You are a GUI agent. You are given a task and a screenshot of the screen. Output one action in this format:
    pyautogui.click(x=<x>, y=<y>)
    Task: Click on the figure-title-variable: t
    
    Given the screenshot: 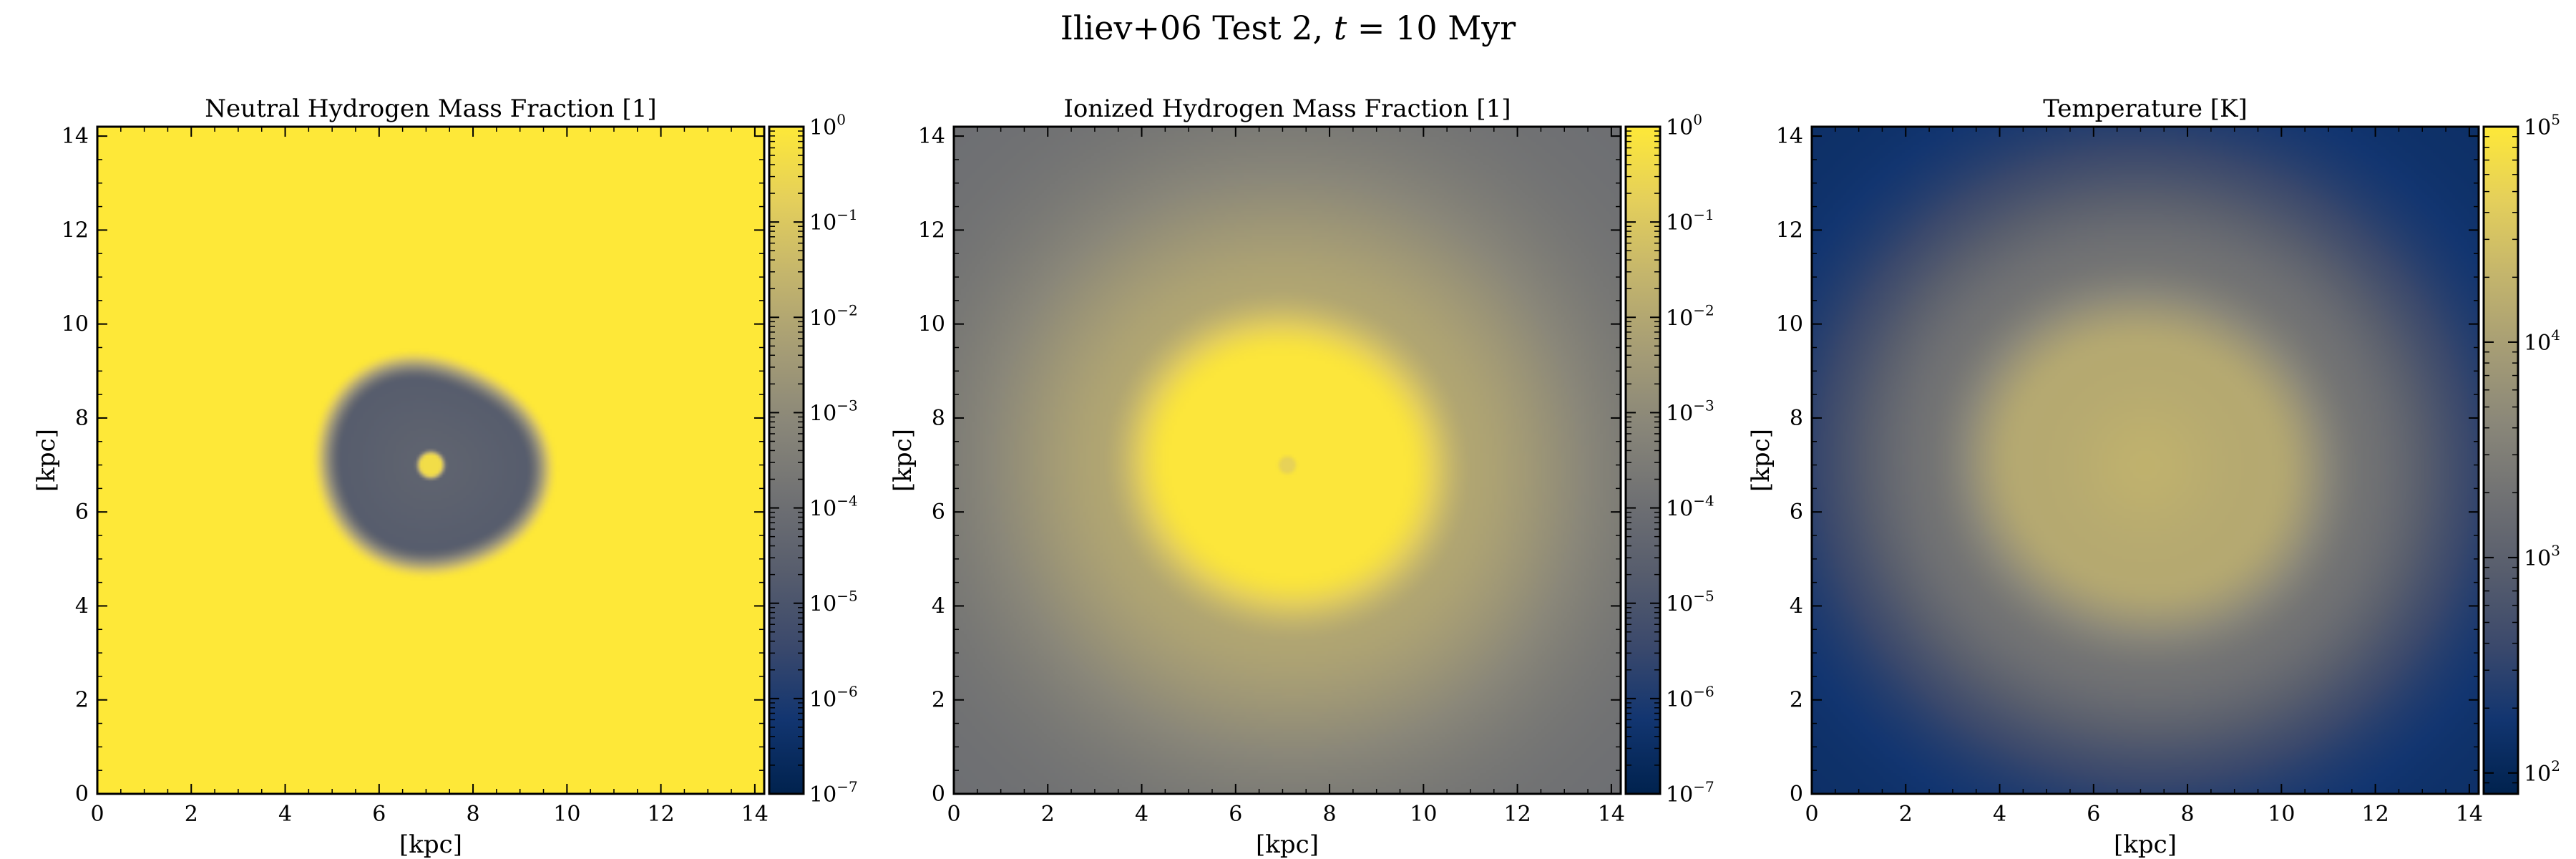 What is the action you would take?
    pyautogui.click(x=1340, y=28)
    